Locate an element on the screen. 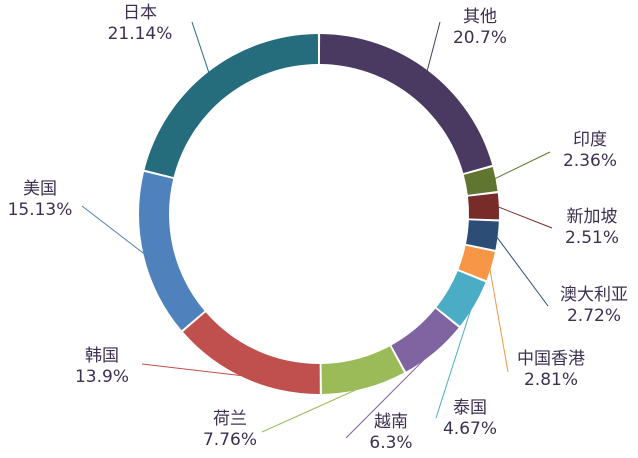 The image size is (638, 458). value-label-11: 21.14% is located at coordinates (140, 34).